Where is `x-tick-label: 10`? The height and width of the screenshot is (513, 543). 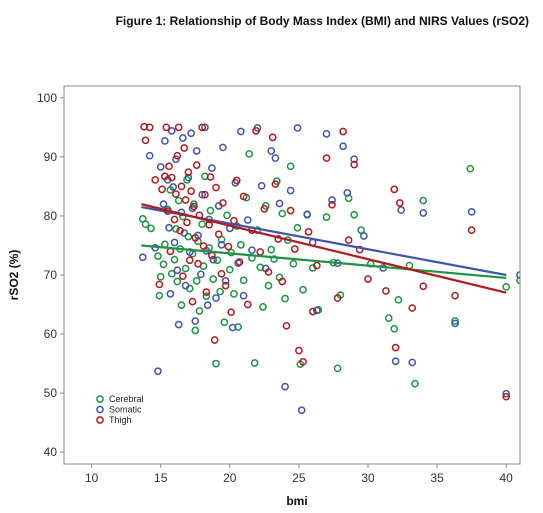 x-tick-label: 10 is located at coordinates (92, 478).